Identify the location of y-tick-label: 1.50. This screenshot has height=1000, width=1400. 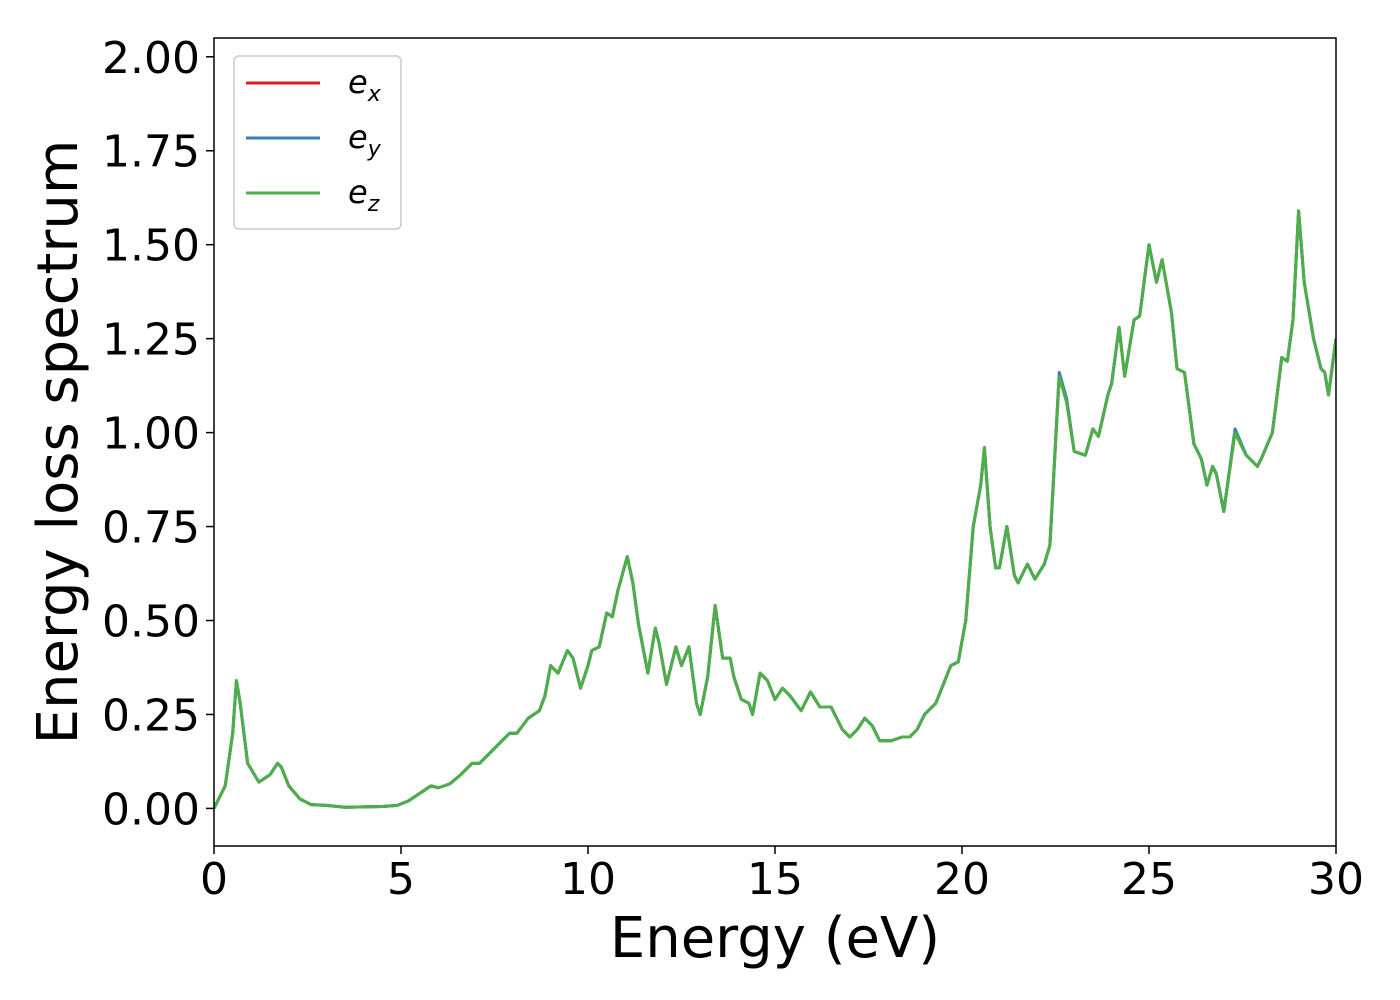
(151, 246).